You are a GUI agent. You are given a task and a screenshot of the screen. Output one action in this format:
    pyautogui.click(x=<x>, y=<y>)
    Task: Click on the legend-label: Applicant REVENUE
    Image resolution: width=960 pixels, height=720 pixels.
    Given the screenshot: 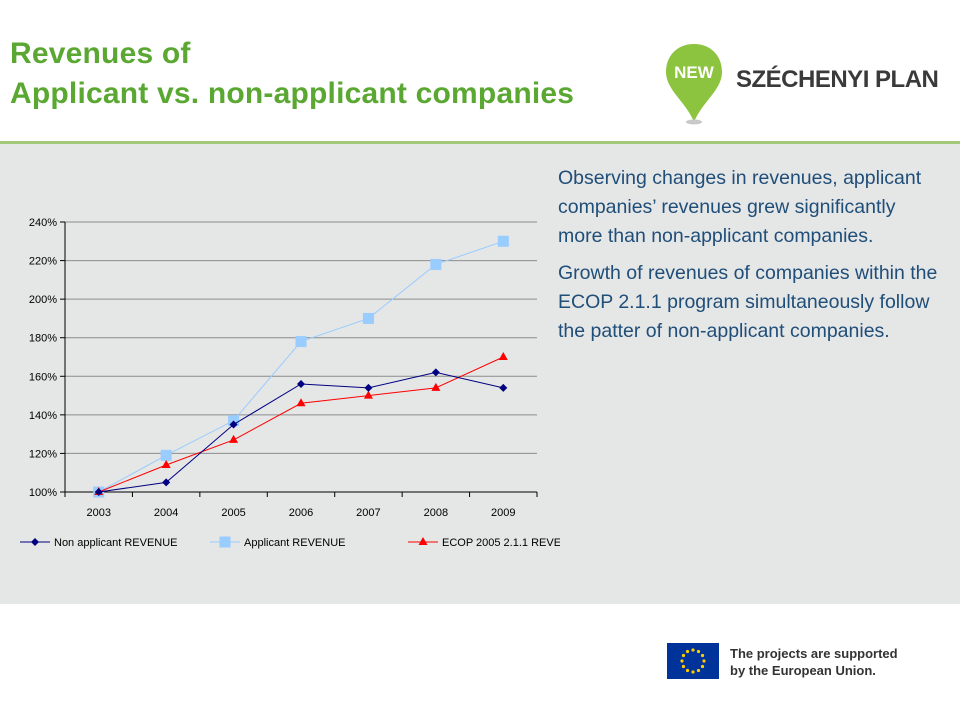 What is the action you would take?
    pyautogui.click(x=295, y=543)
    